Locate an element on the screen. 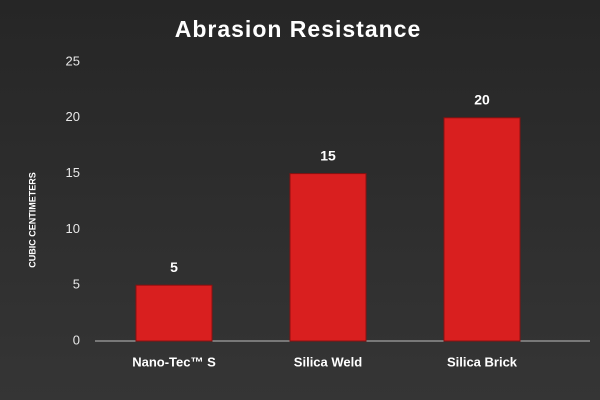  y-tick-label: 20 is located at coordinates (73, 116).